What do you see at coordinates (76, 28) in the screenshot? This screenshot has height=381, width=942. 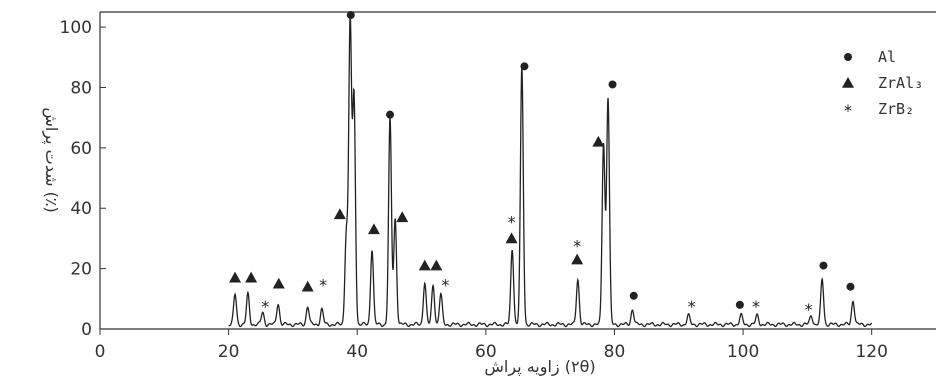 I see `y-tick-label: 100` at bounding box center [76, 28].